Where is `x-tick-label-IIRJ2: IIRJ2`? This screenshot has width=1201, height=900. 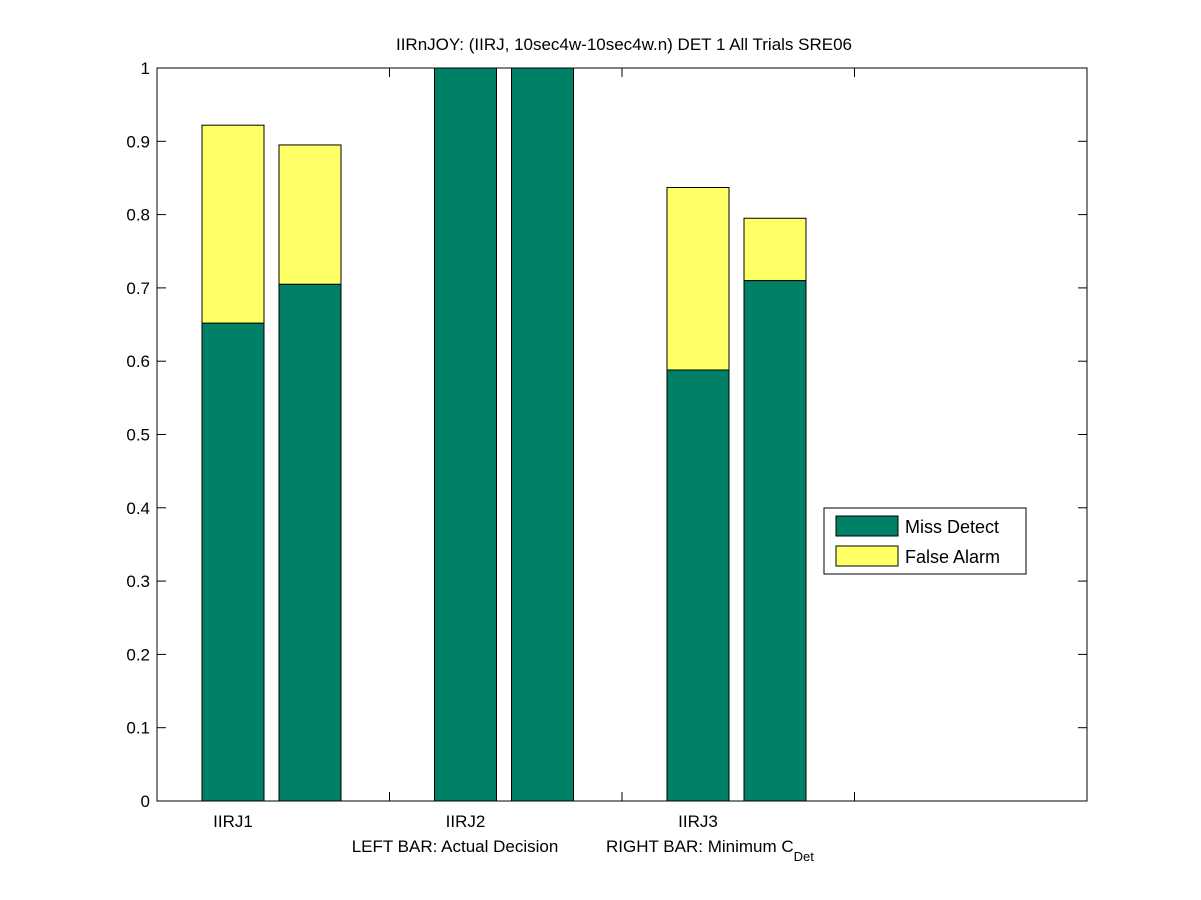 x-tick-label-IIRJ2: IIRJ2 is located at coordinates (466, 821).